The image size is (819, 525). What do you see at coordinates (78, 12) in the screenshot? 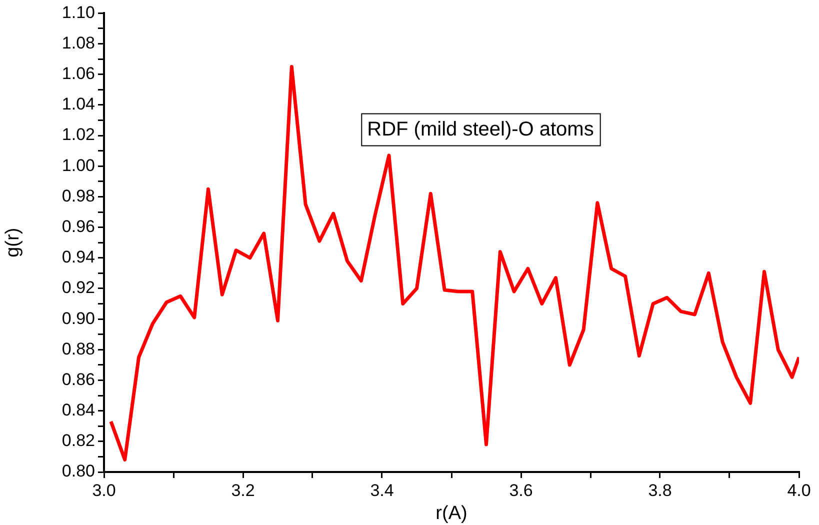
I see `y-tick-label: 1.10` at bounding box center [78, 12].